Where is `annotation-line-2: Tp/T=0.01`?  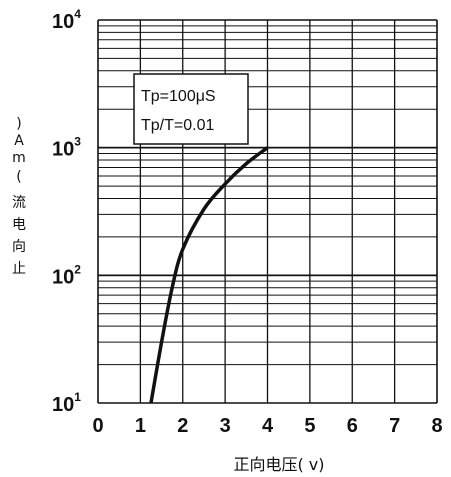 annotation-line-2: Tp/T=0.01 is located at coordinates (177, 125).